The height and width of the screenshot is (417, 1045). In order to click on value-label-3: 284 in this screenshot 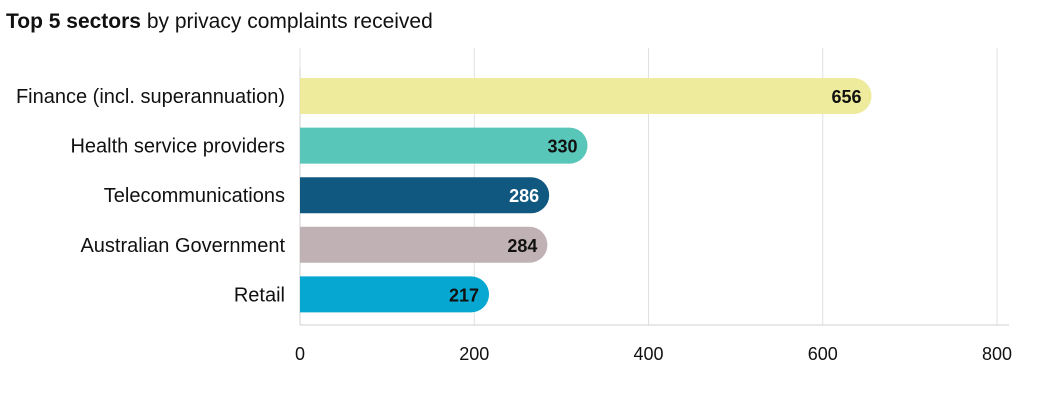, I will do `click(522, 246)`.